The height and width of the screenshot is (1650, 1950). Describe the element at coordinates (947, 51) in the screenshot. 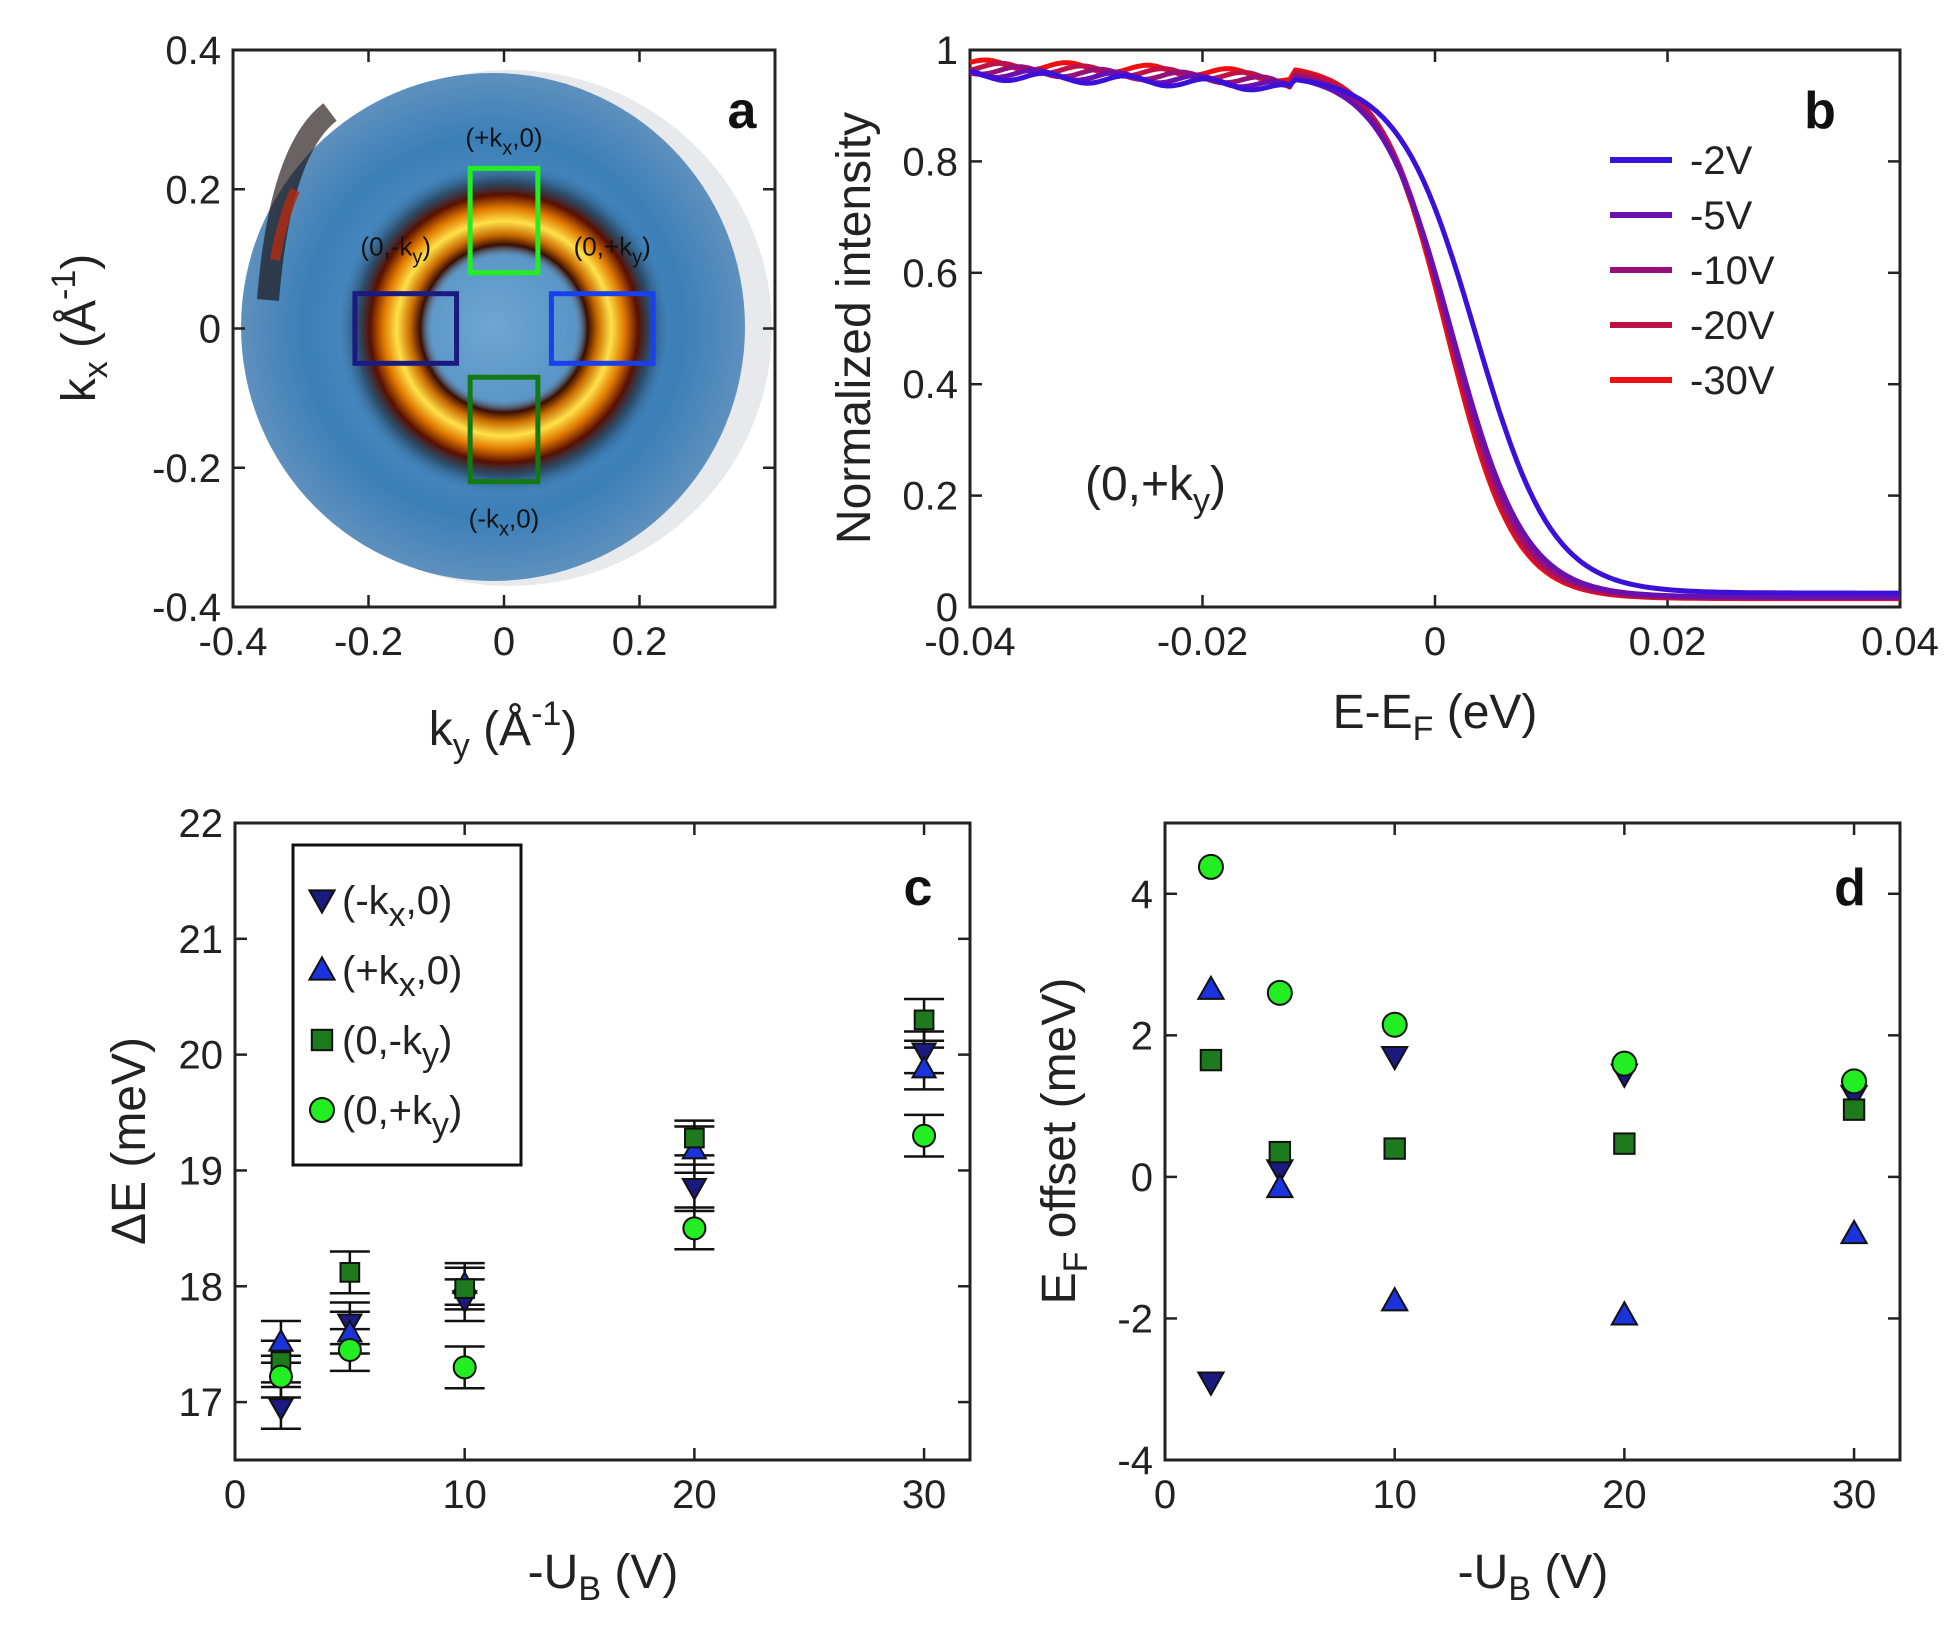

I see `y-tick-label: 1` at that location.